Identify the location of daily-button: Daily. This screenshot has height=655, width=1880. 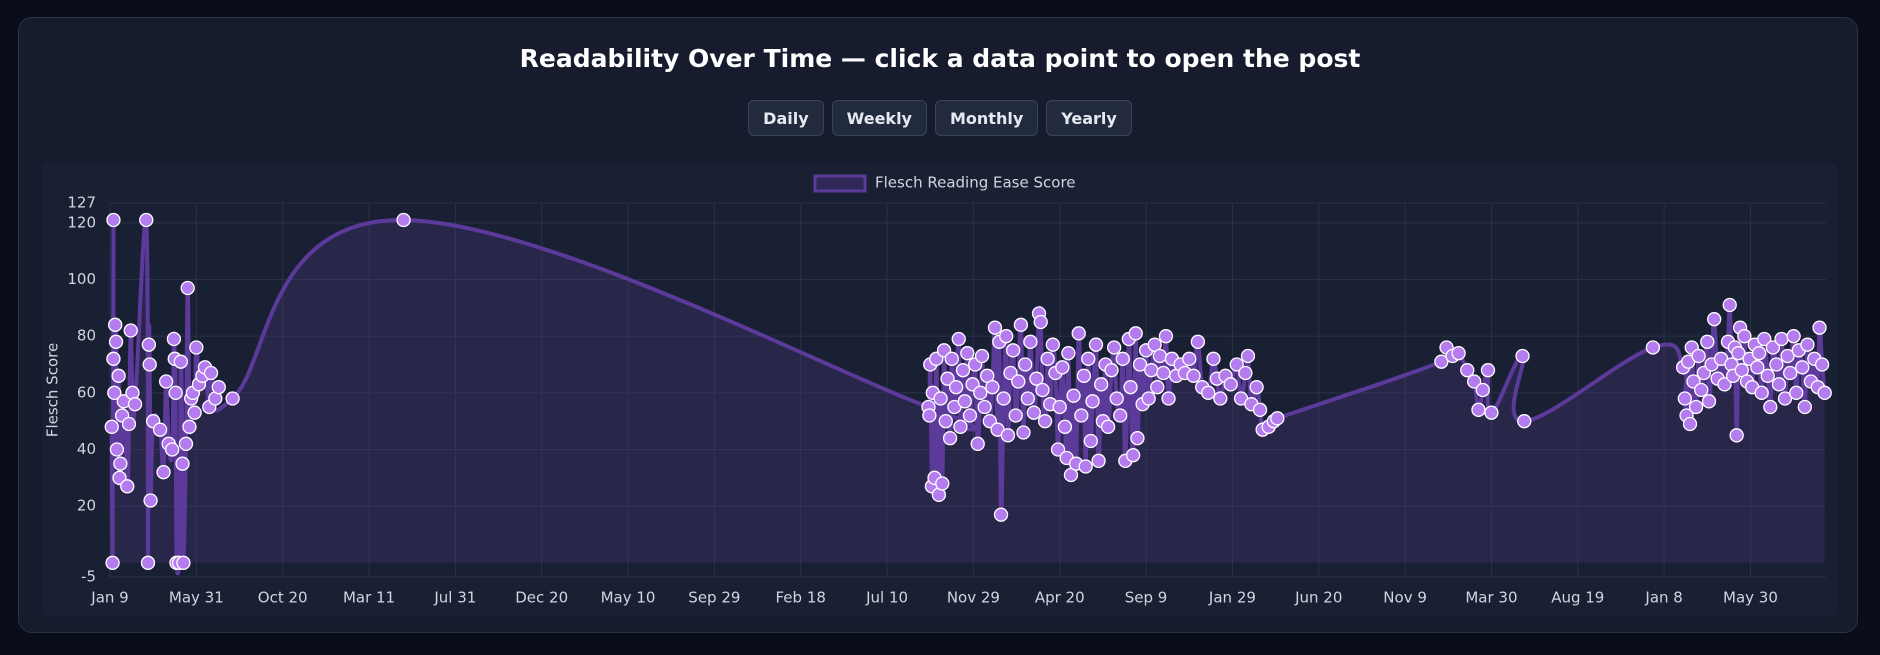
(786, 118).